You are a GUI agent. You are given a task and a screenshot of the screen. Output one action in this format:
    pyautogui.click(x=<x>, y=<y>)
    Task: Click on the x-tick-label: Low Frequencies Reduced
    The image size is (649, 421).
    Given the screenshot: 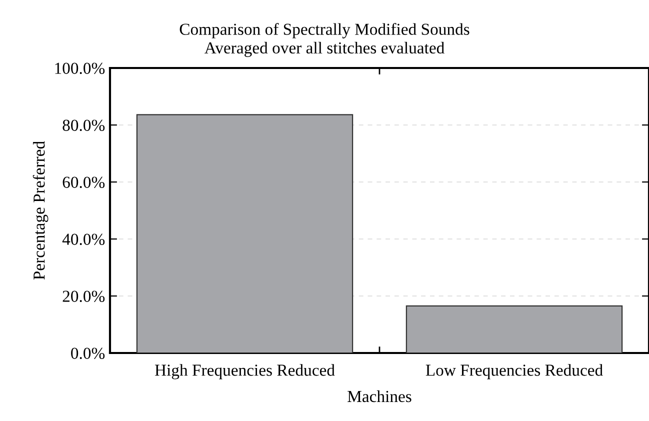 What is the action you would take?
    pyautogui.click(x=514, y=372)
    